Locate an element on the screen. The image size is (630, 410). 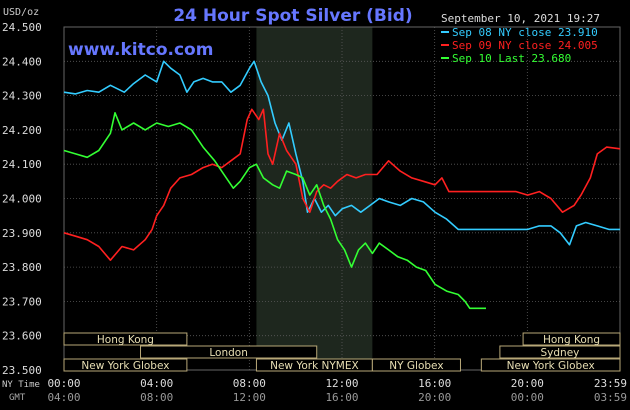
x-tick-label-ny: 20:00 is located at coordinates (527, 383).